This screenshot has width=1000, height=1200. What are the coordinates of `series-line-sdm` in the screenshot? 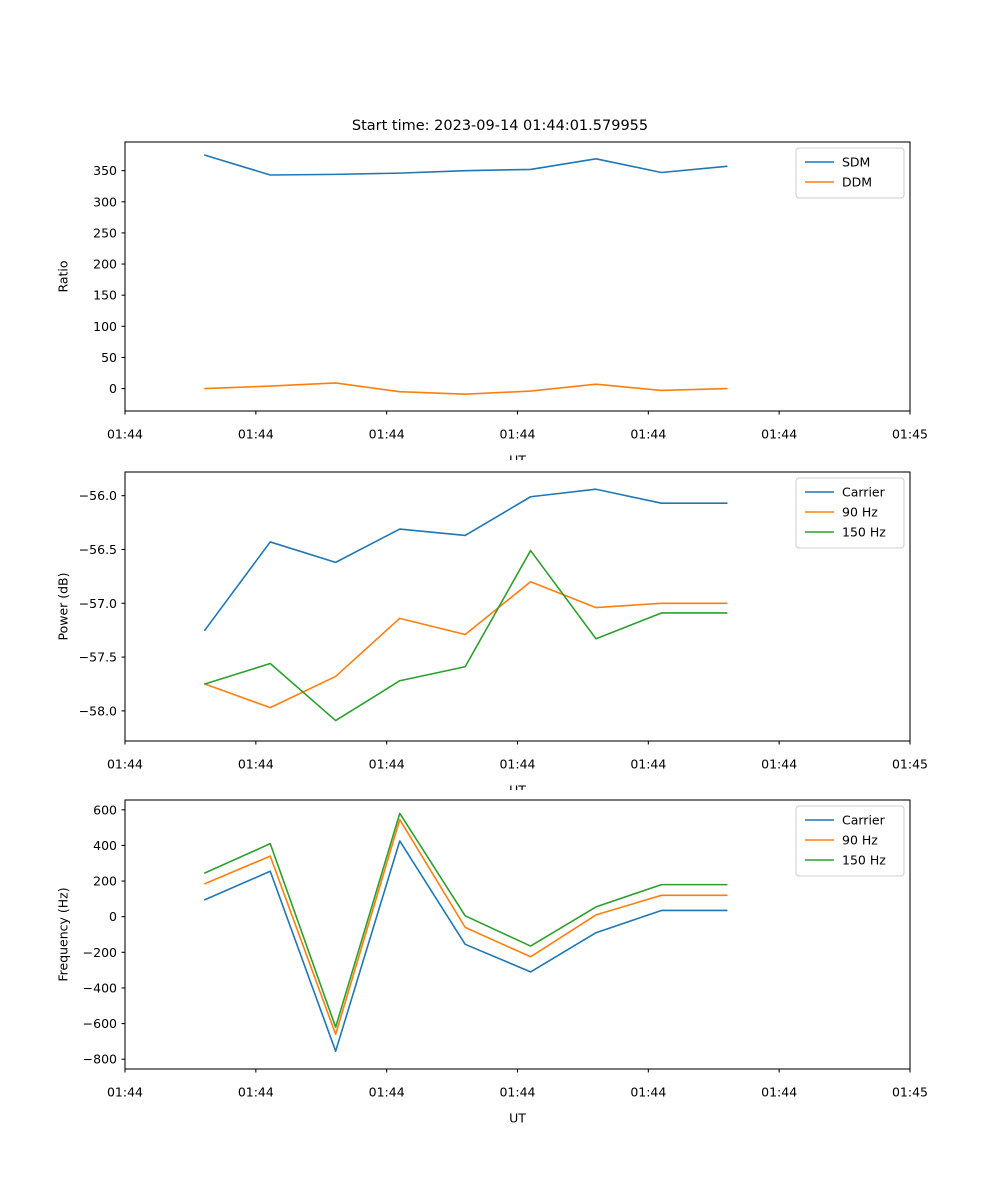 It's located at (466, 165).